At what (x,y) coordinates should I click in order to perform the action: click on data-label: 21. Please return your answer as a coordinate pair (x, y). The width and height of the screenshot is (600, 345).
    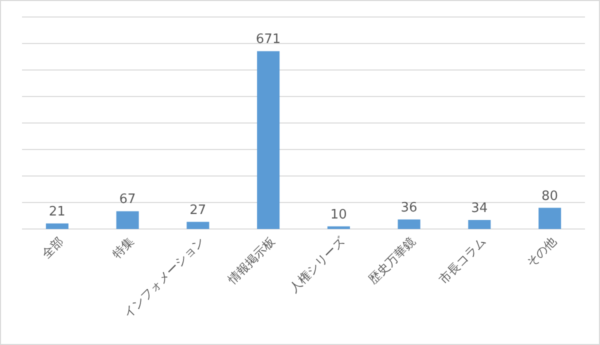
    Looking at the image, I should click on (57, 212).